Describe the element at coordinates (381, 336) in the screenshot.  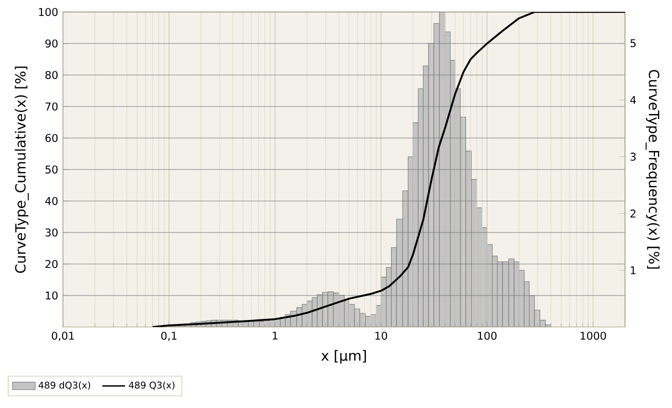
I see `x-tick-label: 10` at that location.